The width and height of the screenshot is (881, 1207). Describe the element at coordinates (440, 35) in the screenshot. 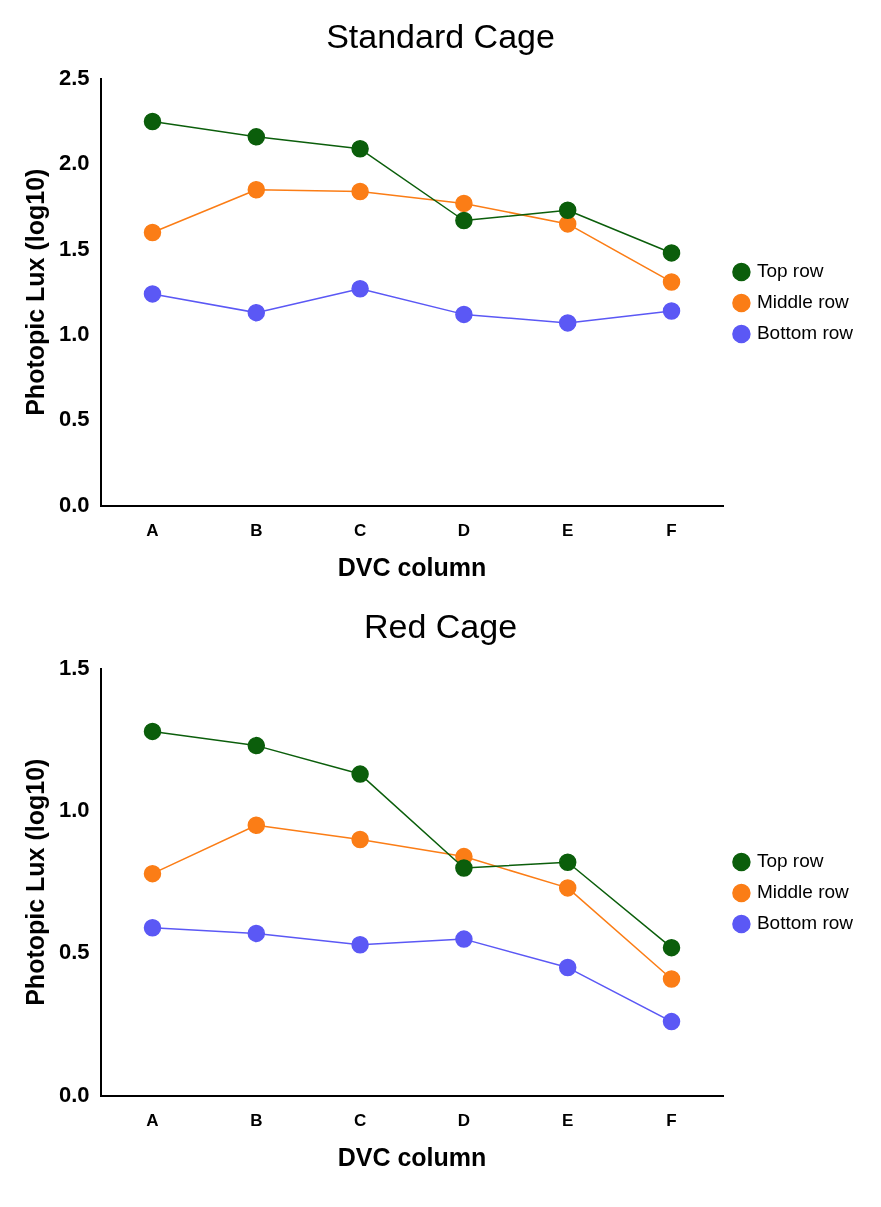

I see `chart-title: Standard Cage` at that location.